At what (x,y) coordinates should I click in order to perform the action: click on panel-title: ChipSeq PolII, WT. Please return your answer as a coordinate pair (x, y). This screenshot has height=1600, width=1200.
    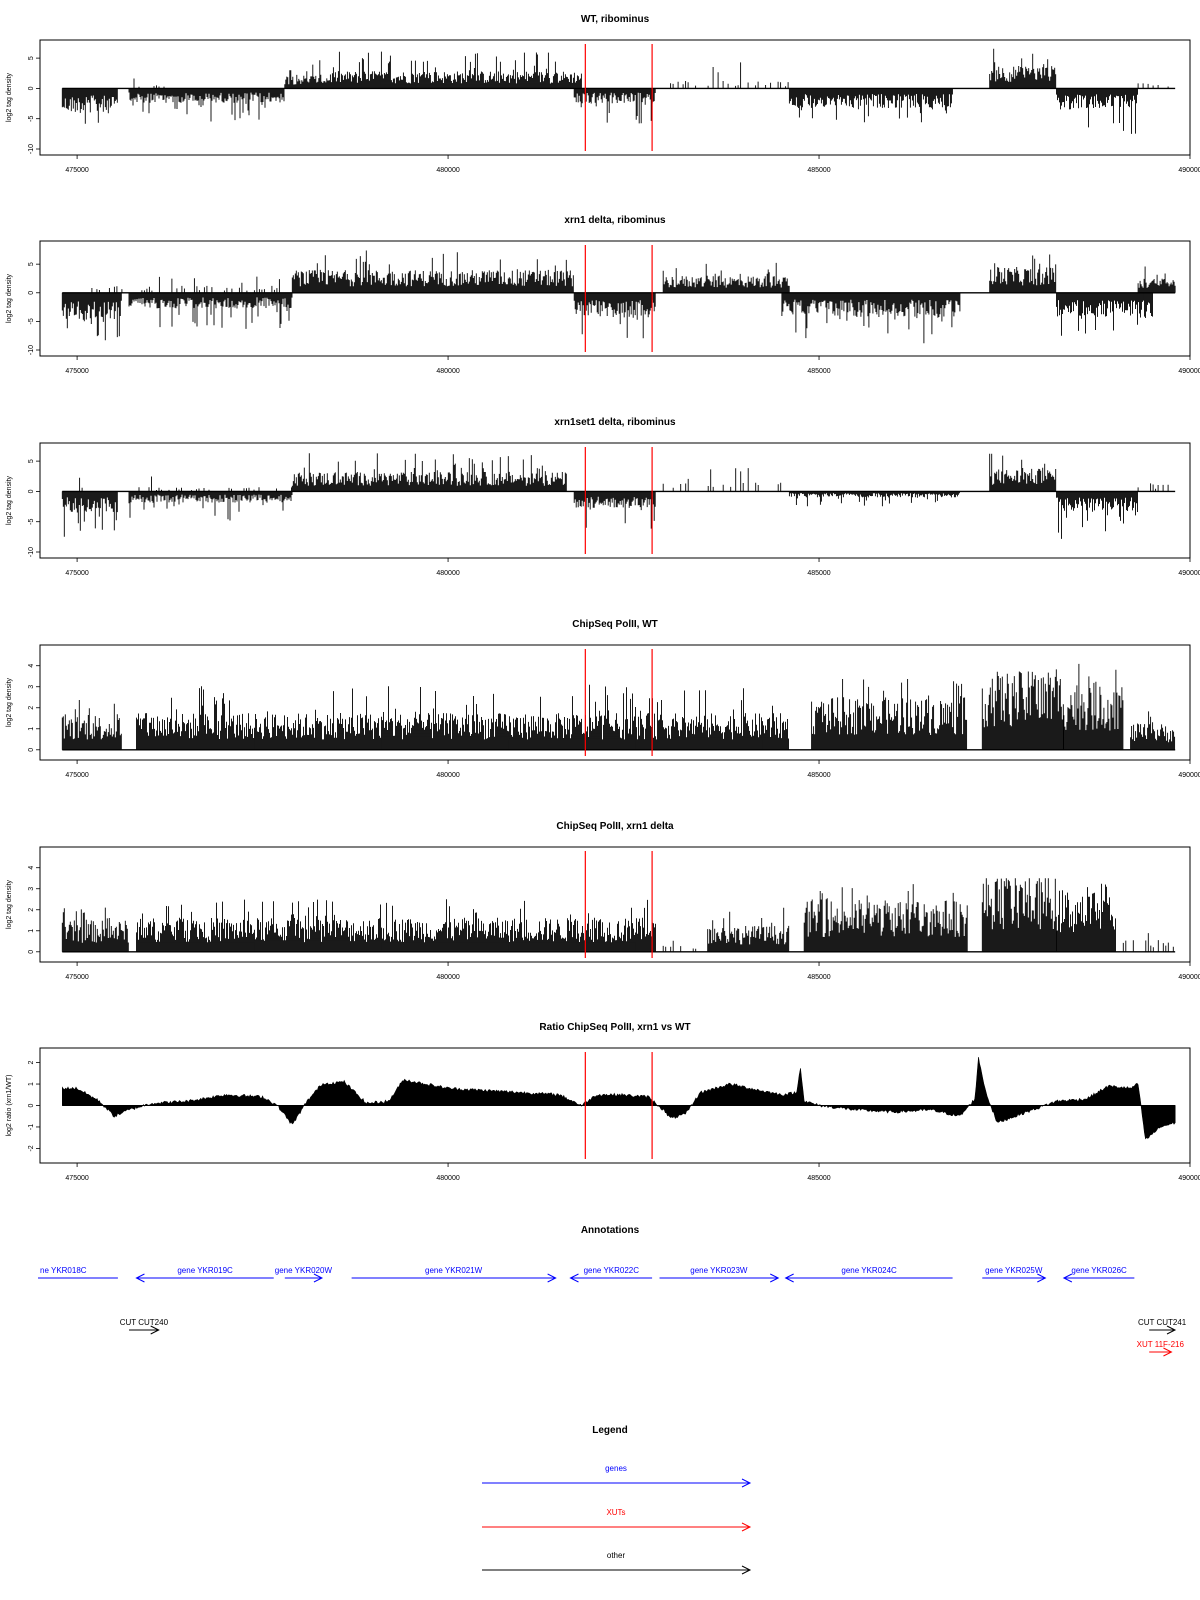
    Looking at the image, I should click on (615, 624).